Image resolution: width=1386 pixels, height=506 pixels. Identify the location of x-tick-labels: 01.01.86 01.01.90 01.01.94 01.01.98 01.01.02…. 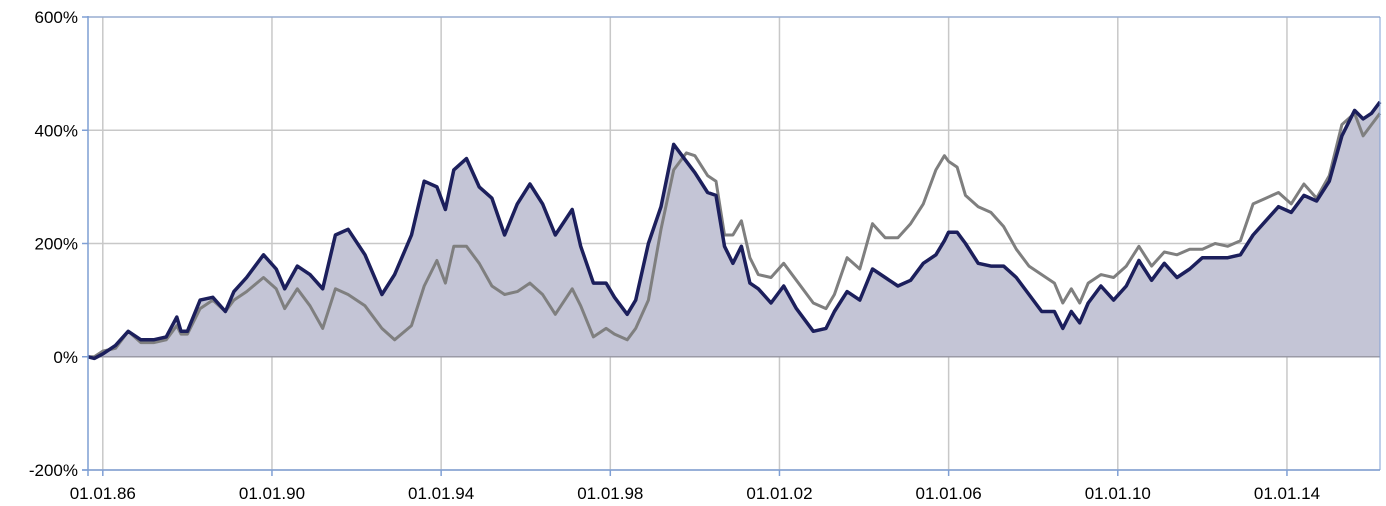
(695, 493).